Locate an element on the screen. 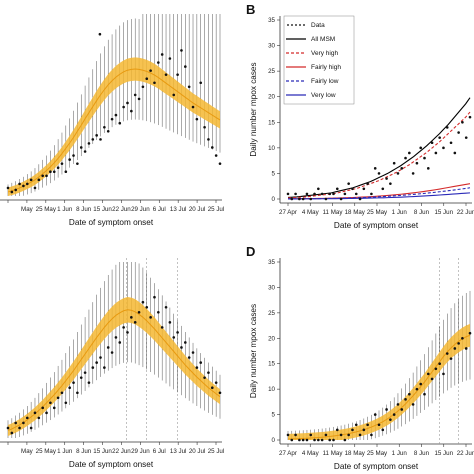 The height and width of the screenshot is (474, 474). panel-b-y-tick-label: 35 is located at coordinates (271, 20).